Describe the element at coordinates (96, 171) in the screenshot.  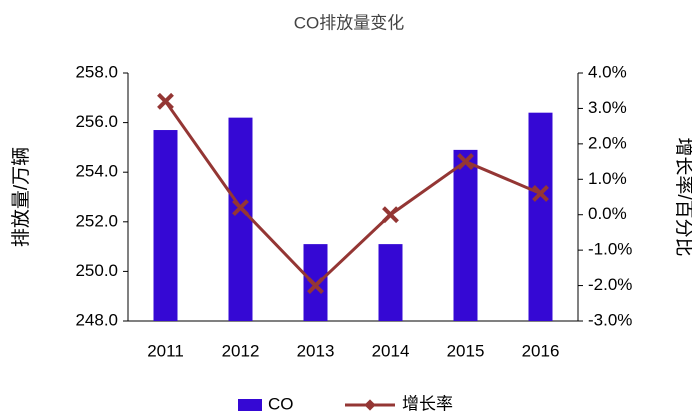
I see `y-tick-label: 254.0` at that location.